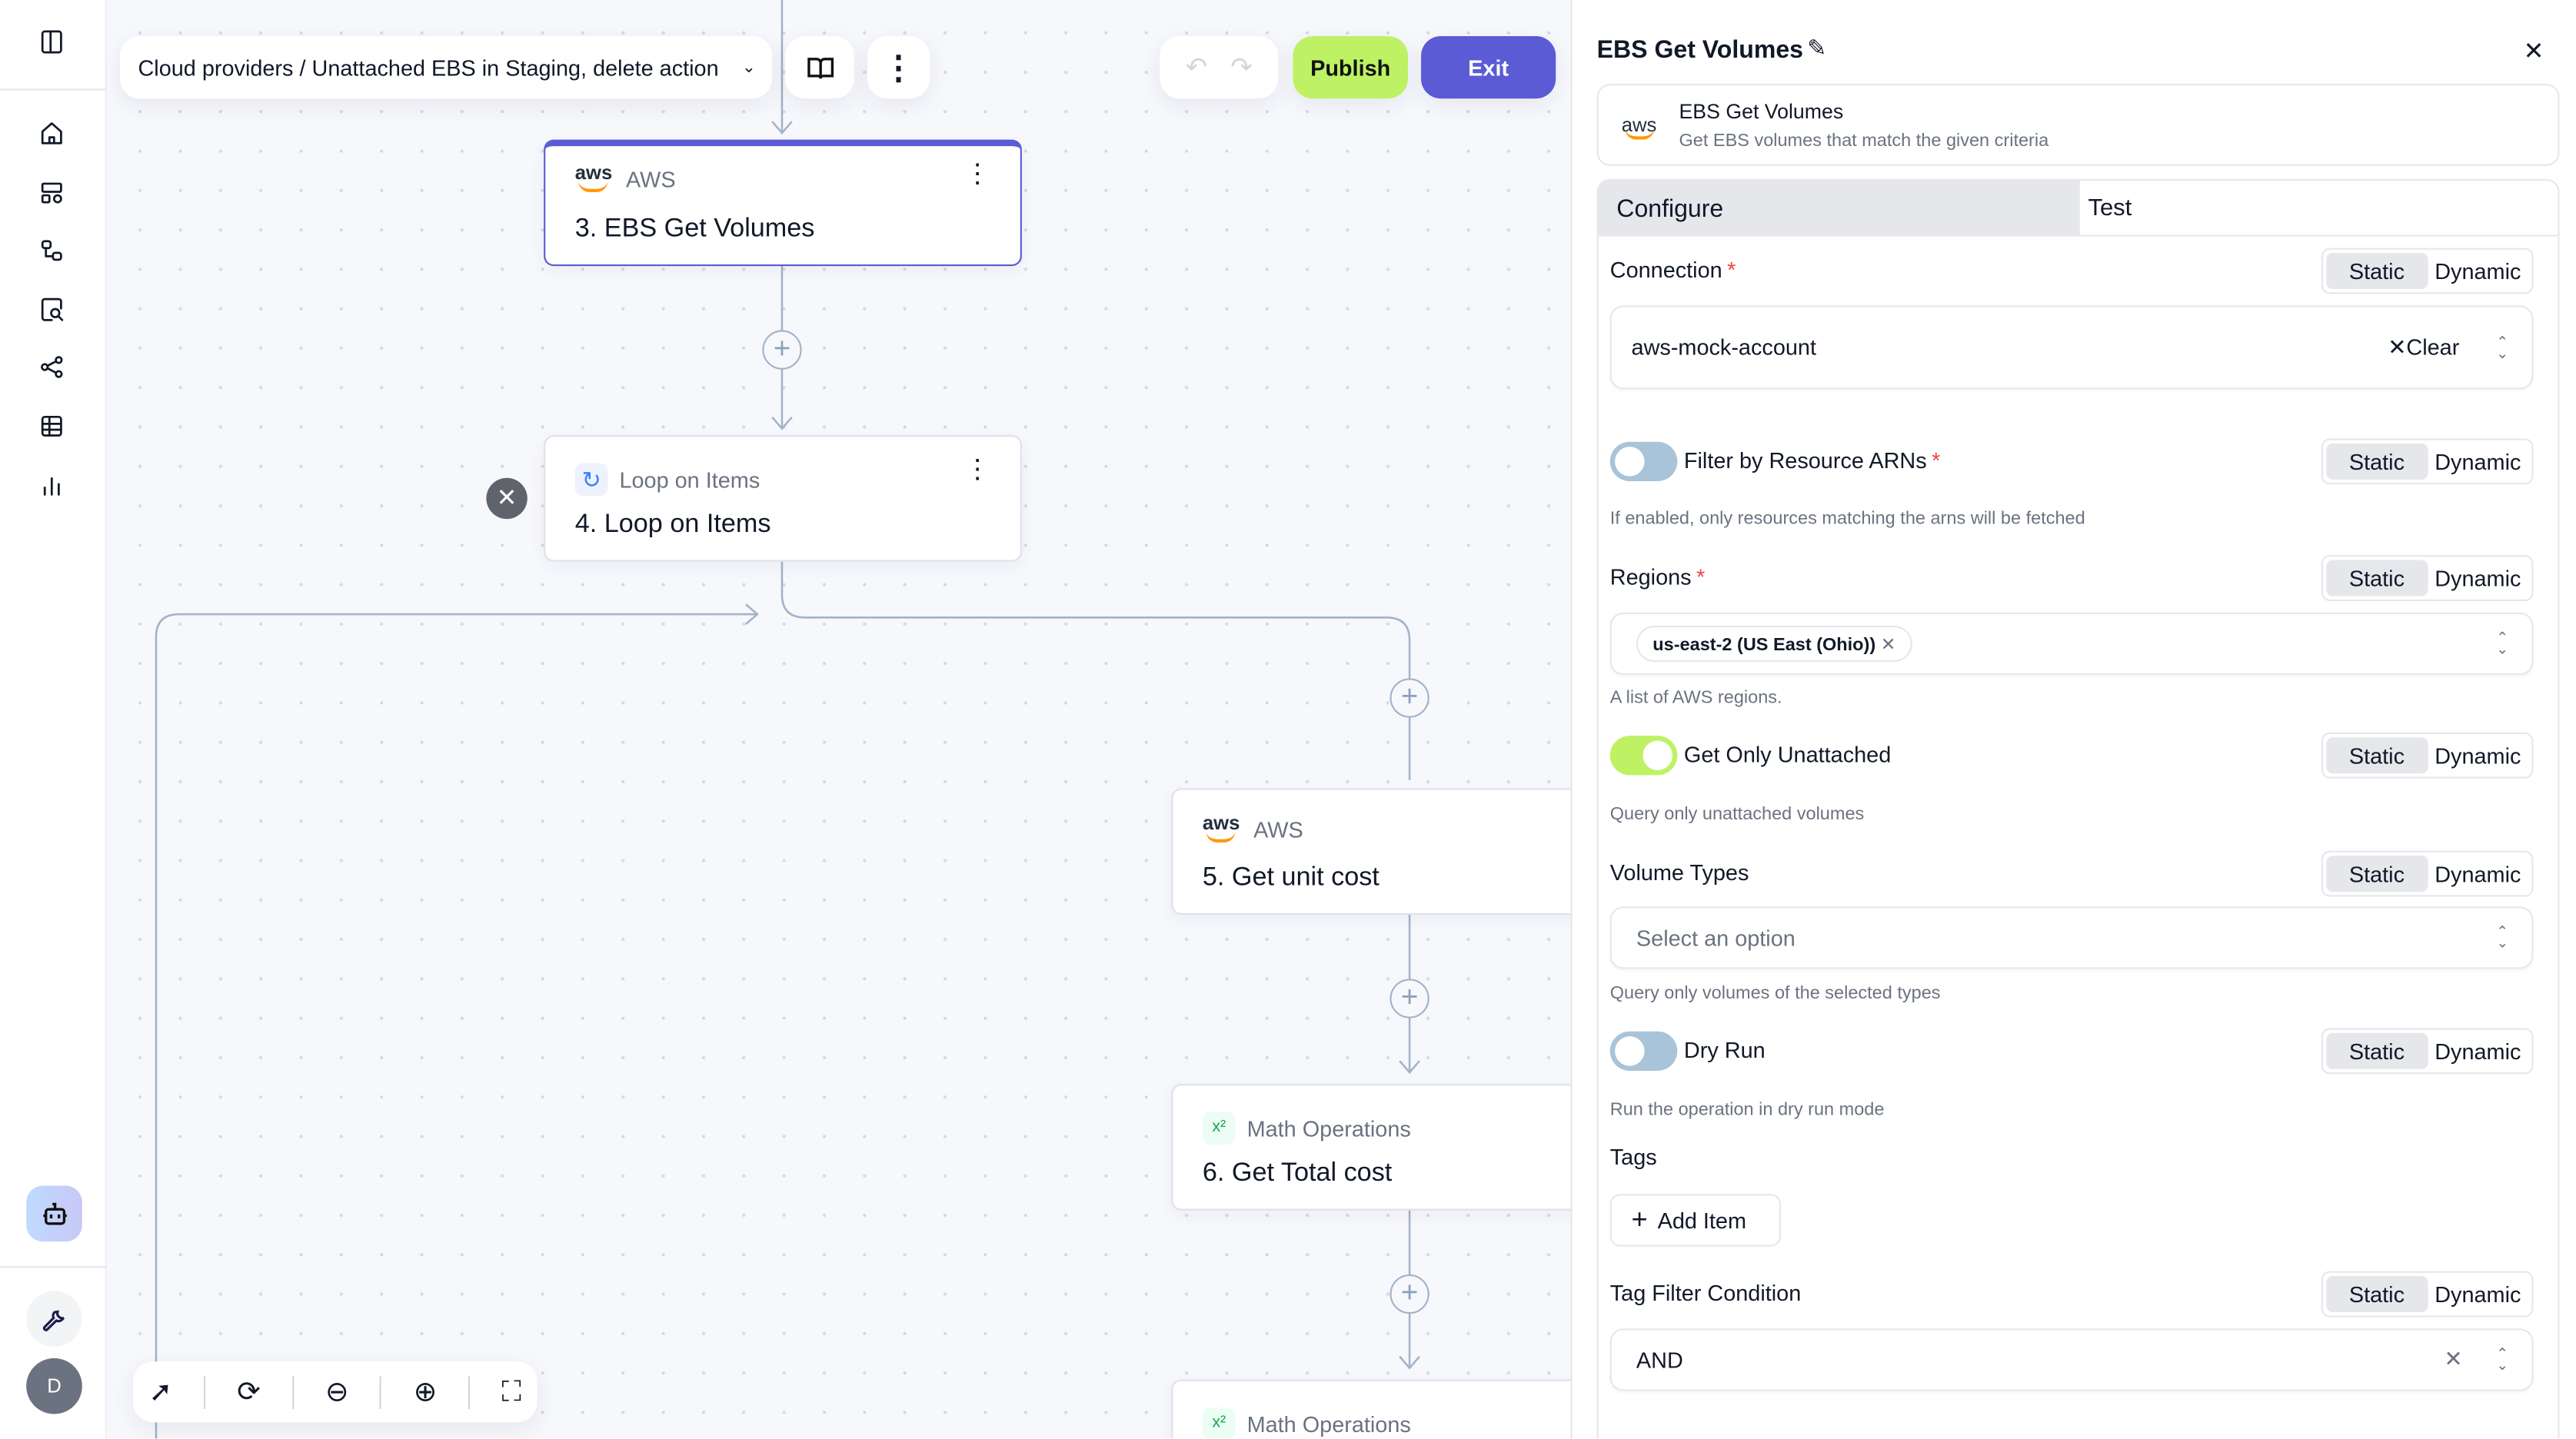 Image resolution: width=2576 pixels, height=1439 pixels. Describe the element at coordinates (160, 1391) in the screenshot. I see `pointer-icon: ➚` at that location.